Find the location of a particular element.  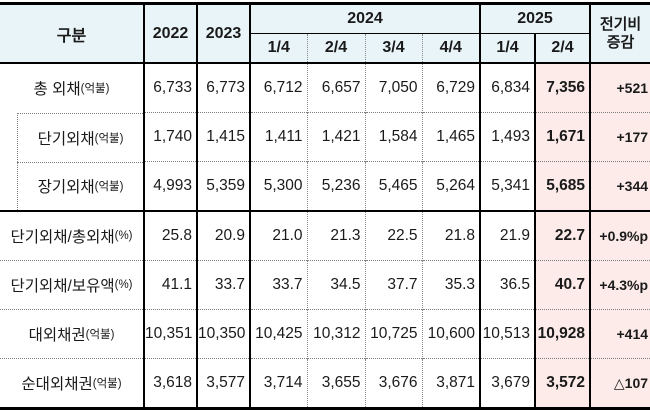

value-cell: 6,657 is located at coordinates (336, 87).